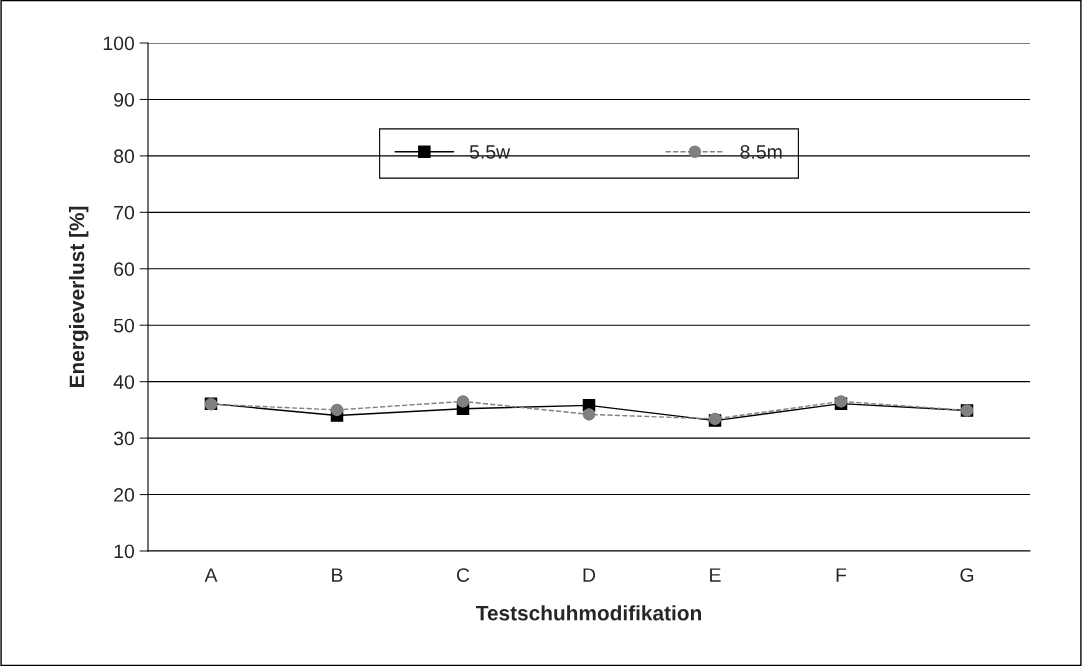 The width and height of the screenshot is (1082, 666). What do you see at coordinates (124, 212) in the screenshot?
I see `y-tick-label: 70` at bounding box center [124, 212].